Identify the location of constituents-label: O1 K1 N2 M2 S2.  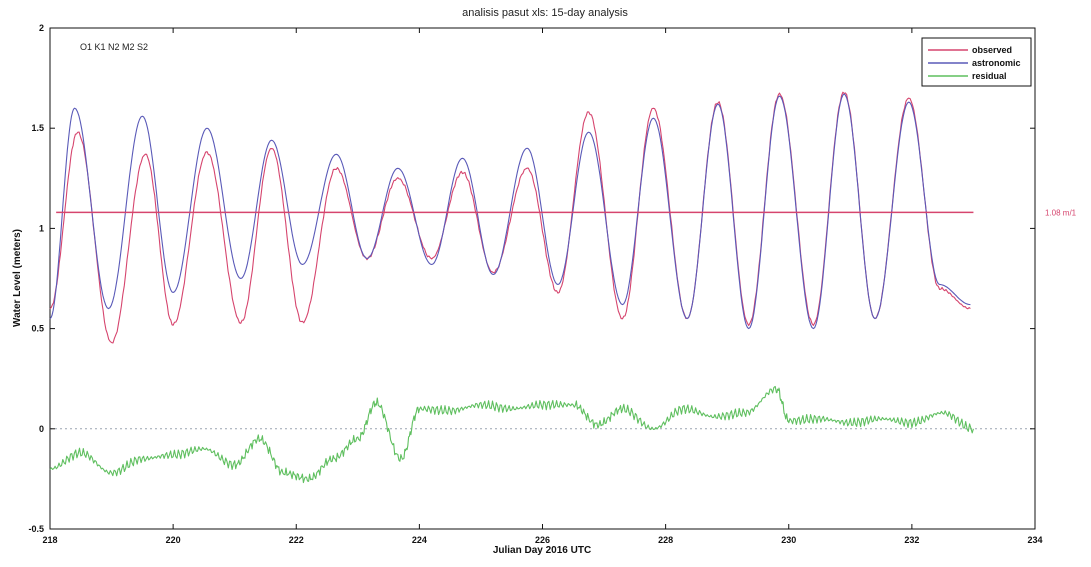
(114, 47).